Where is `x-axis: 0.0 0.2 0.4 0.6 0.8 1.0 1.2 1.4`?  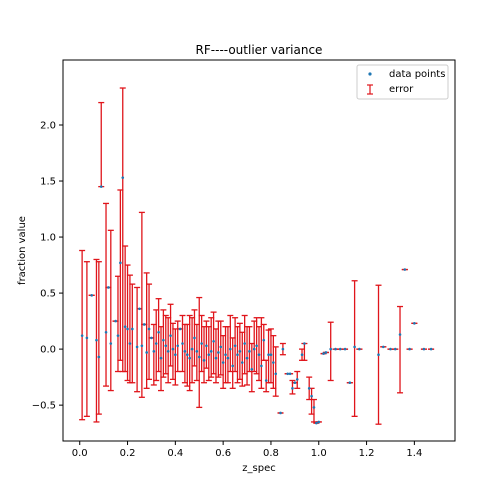
x-axis: 0.0 0.2 0.4 0.6 0.8 1.0 1.2 1.4 is located at coordinates (247, 450).